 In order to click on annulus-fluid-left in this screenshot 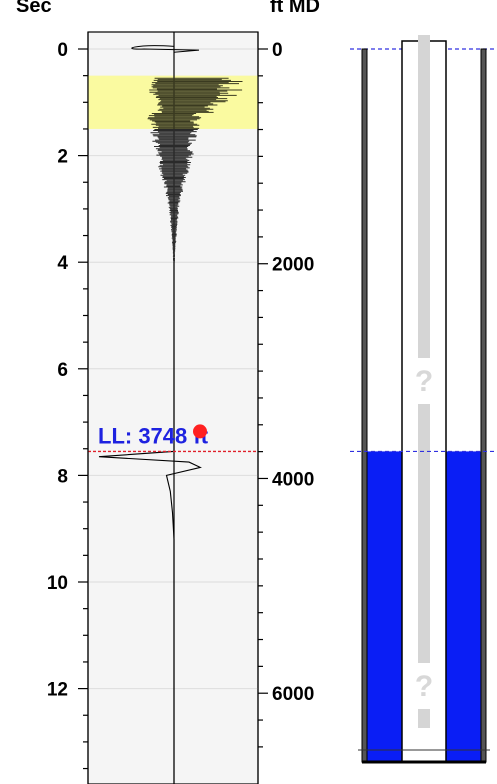, I will do `click(384, 606)`.